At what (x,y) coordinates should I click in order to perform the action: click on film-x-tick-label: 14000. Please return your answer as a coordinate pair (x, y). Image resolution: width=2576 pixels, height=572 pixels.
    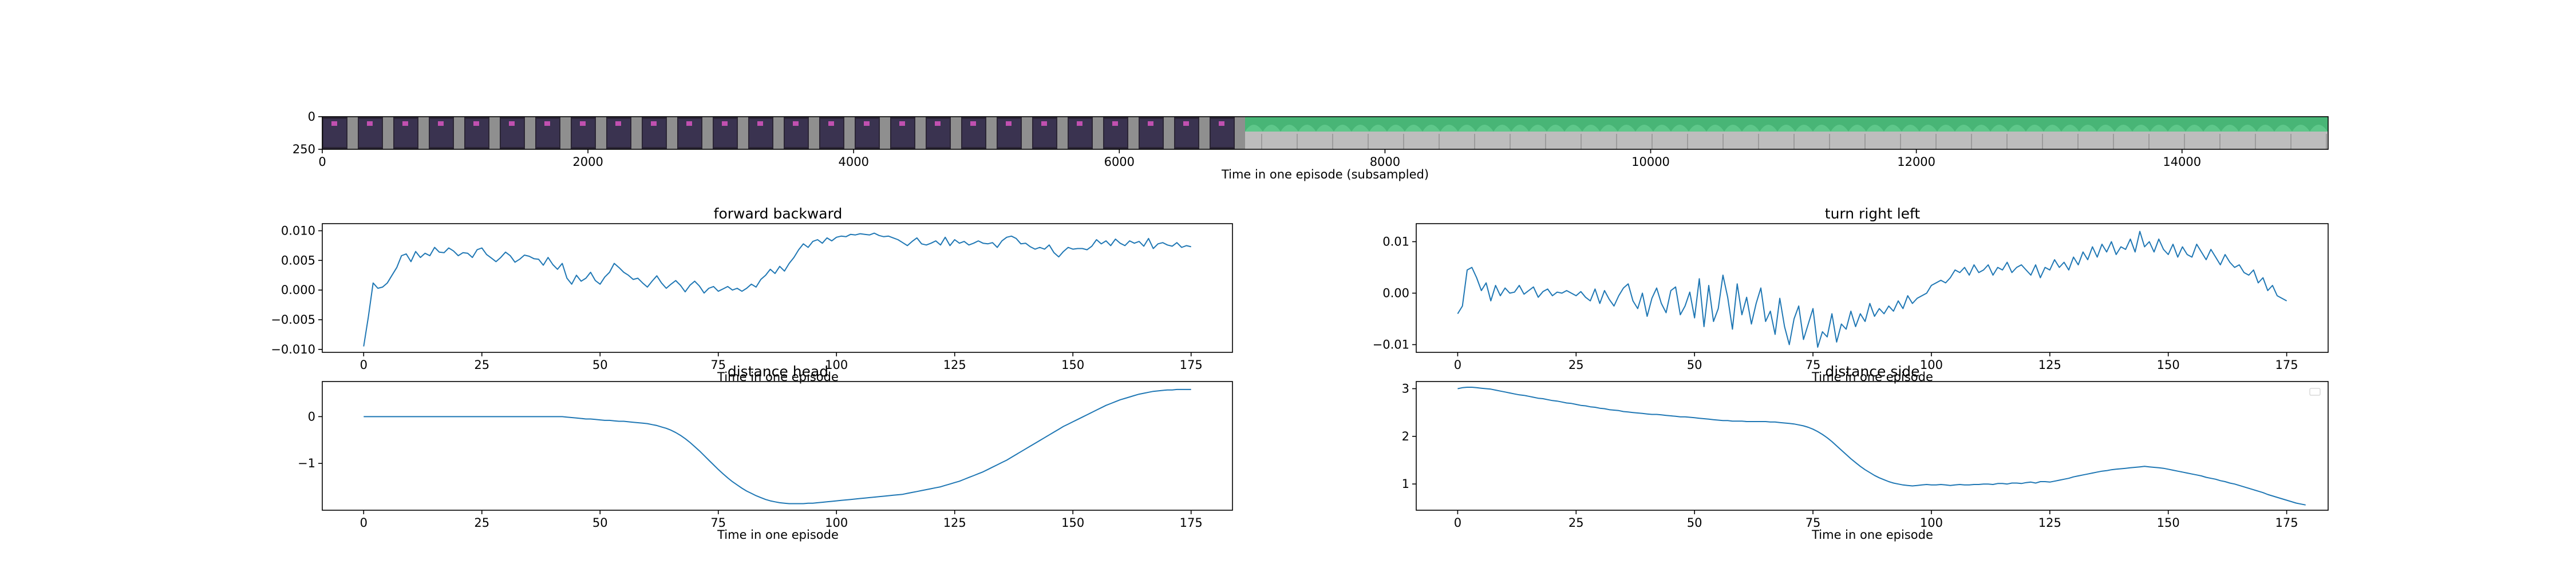
    Looking at the image, I should click on (2182, 162).